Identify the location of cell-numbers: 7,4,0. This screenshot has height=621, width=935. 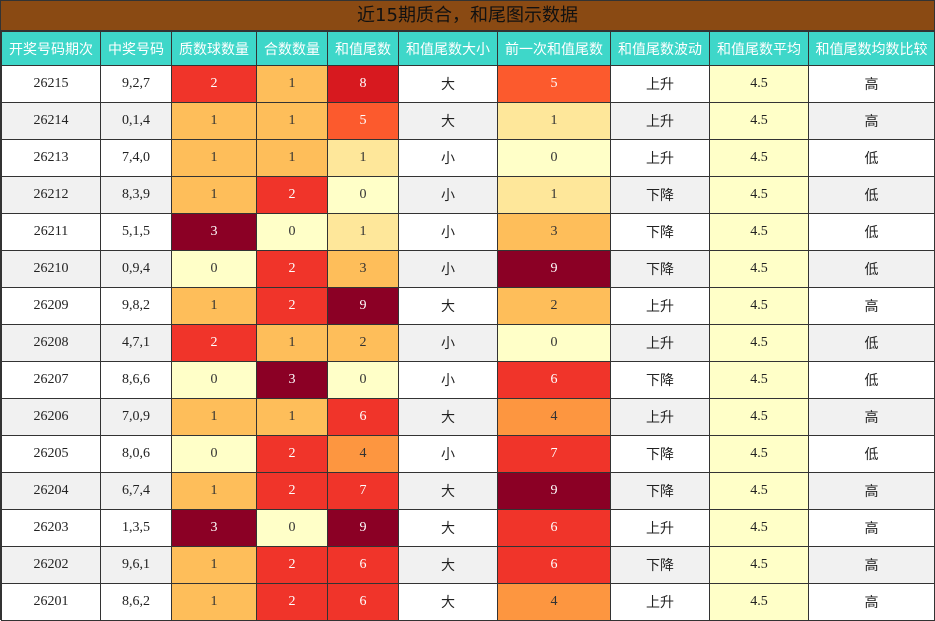
(136, 158).